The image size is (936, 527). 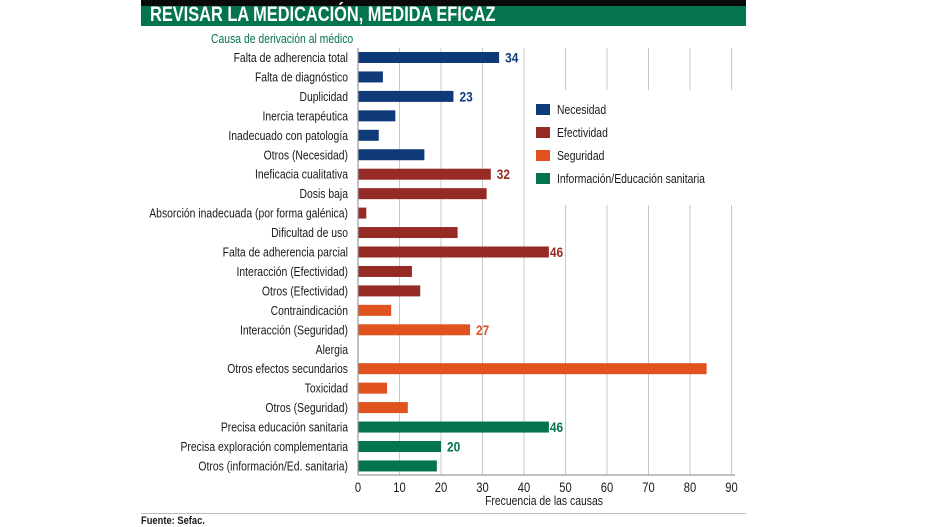 I want to click on x-tick-label: 20, so click(x=441, y=487).